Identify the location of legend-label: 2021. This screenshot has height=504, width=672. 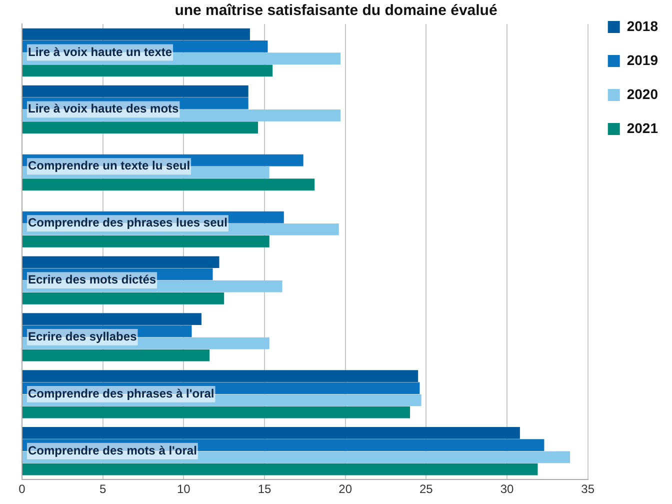
(642, 128).